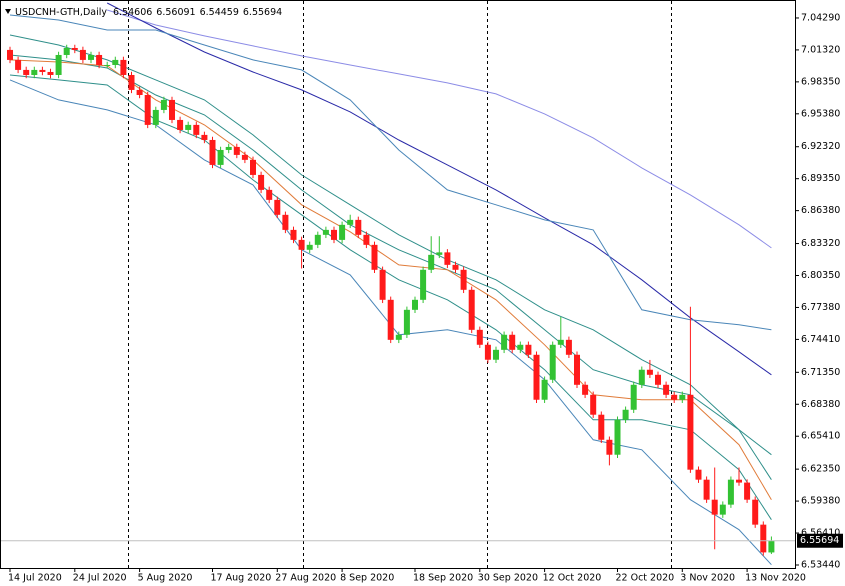 The height and width of the screenshot is (586, 845). Describe the element at coordinates (443, 578) in the screenshot. I see `x-tick-label: 18 Sep 2020` at that location.